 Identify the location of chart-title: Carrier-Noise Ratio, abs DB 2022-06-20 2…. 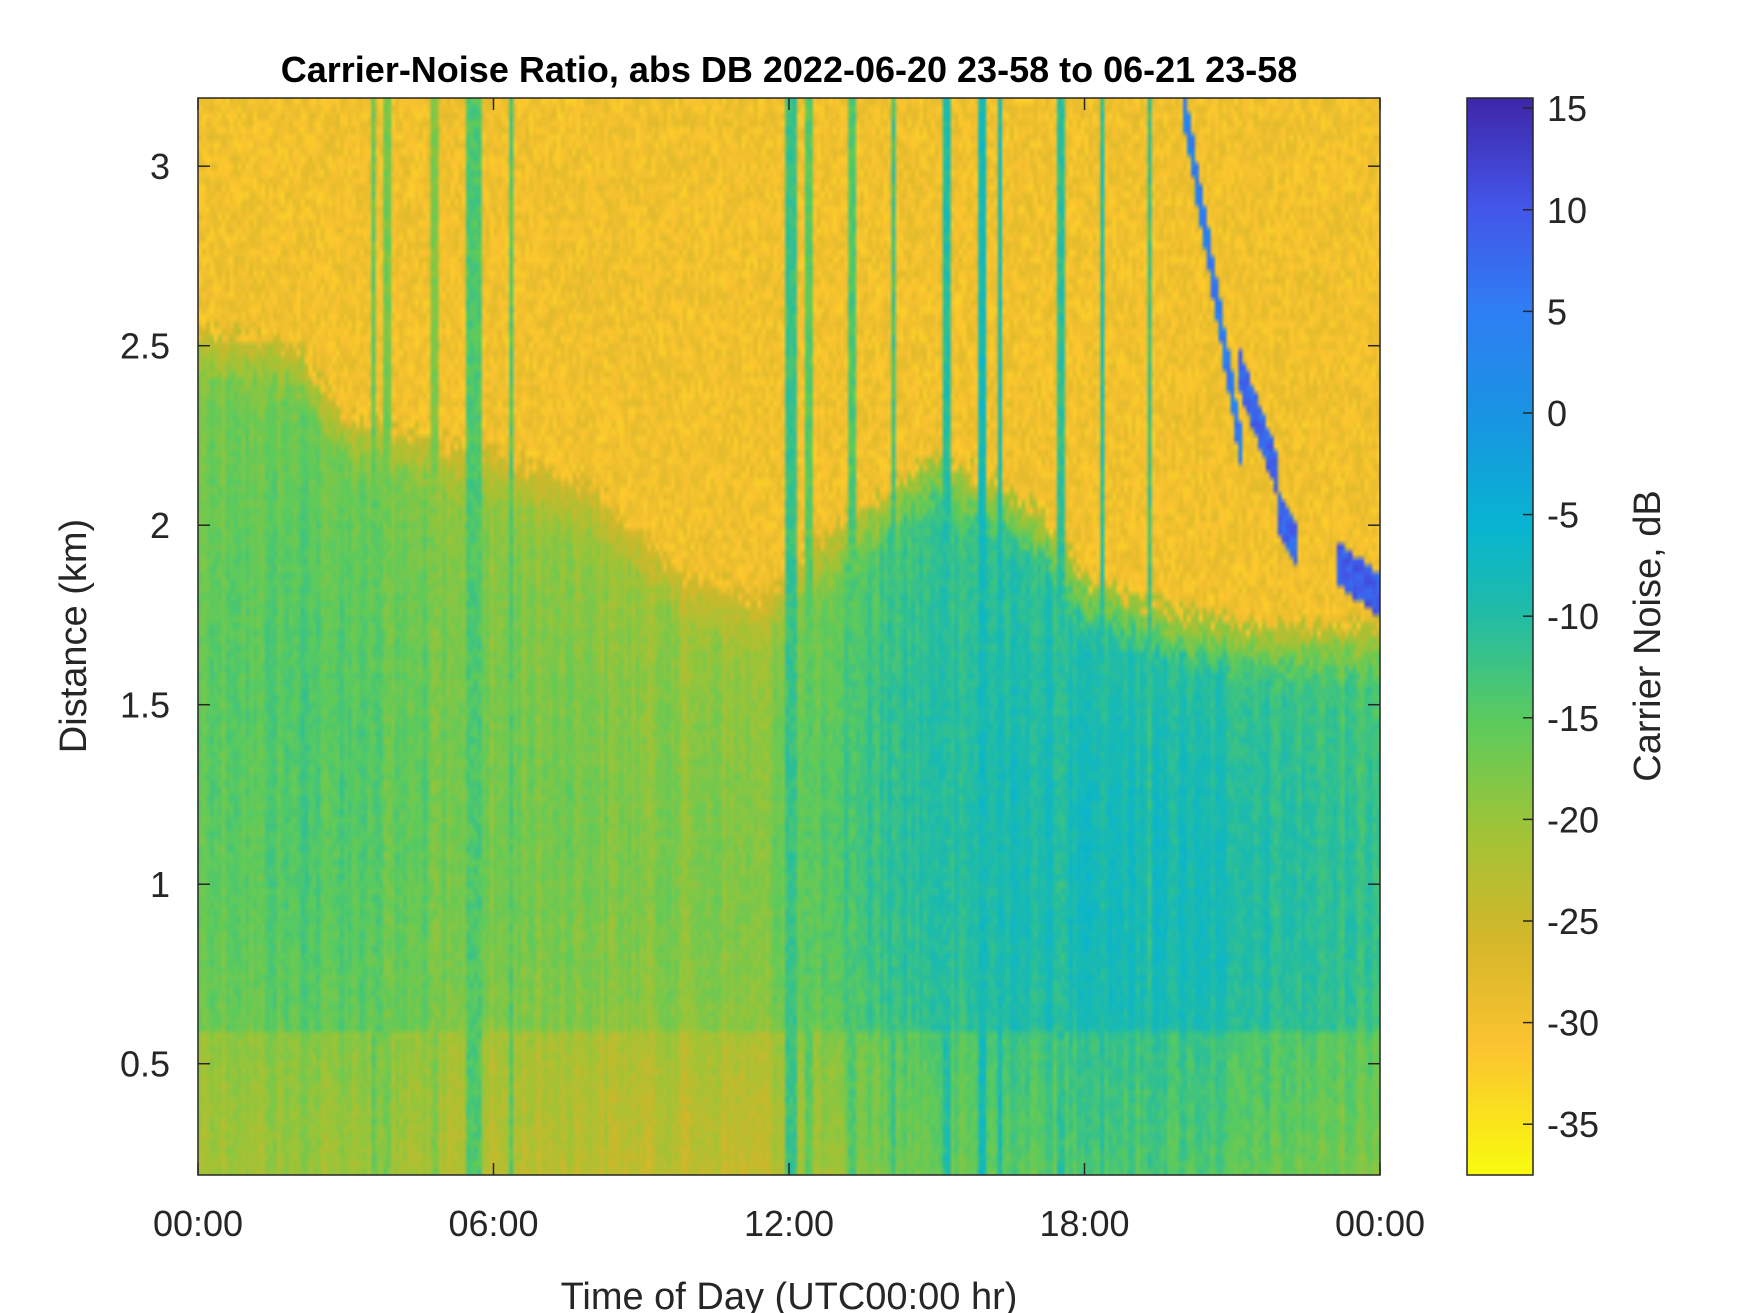
(789, 69).